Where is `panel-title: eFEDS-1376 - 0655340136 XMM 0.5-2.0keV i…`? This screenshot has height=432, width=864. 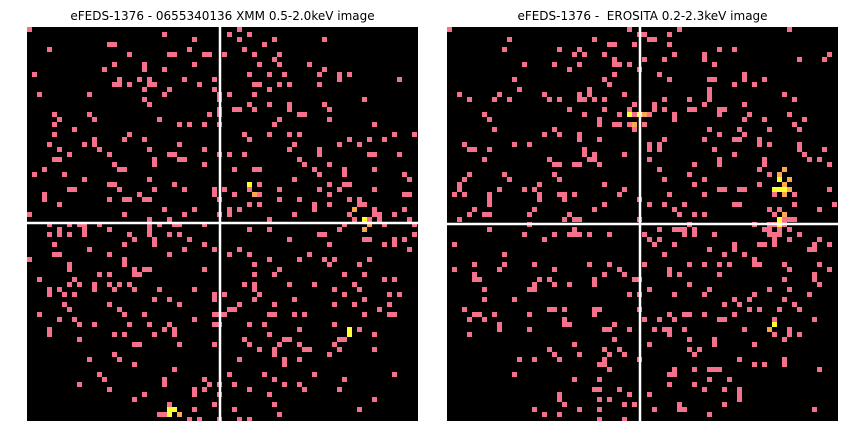 panel-title: eFEDS-1376 - 0655340136 XMM 0.5-2.0keV i… is located at coordinates (222, 16).